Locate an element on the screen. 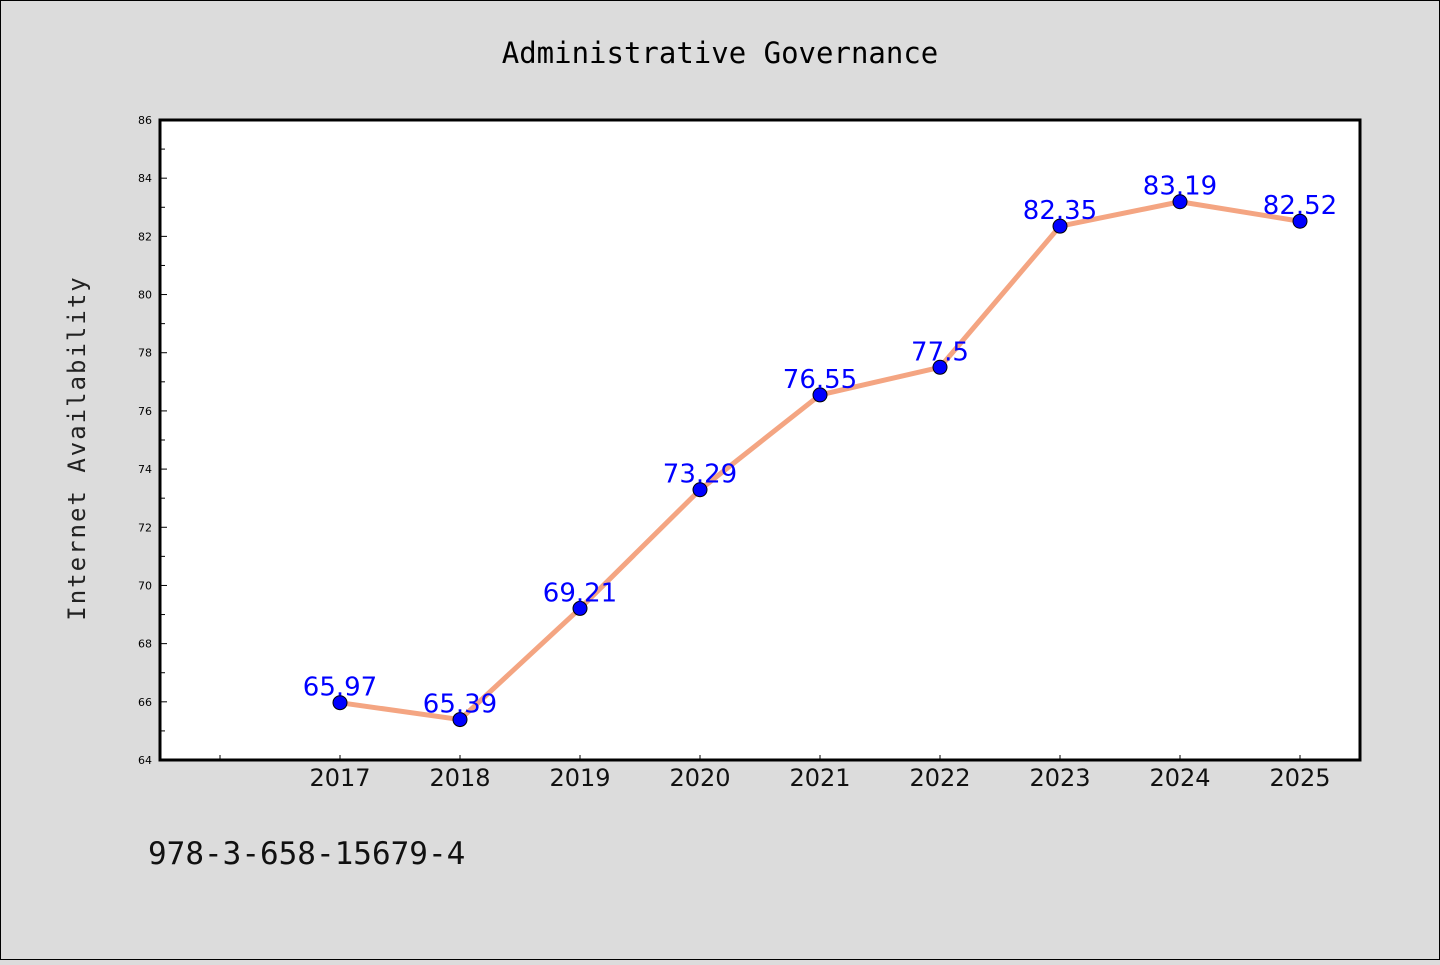 The height and width of the screenshot is (965, 1440). x-tick-label: 2018 is located at coordinates (459, 778).